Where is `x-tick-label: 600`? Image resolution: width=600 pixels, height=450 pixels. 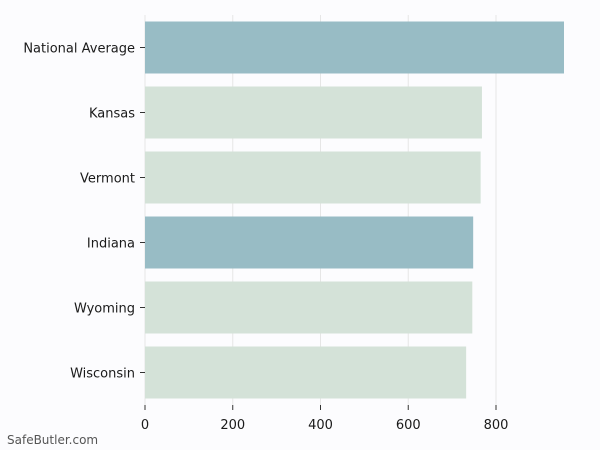 x-tick-label: 600 is located at coordinates (408, 425).